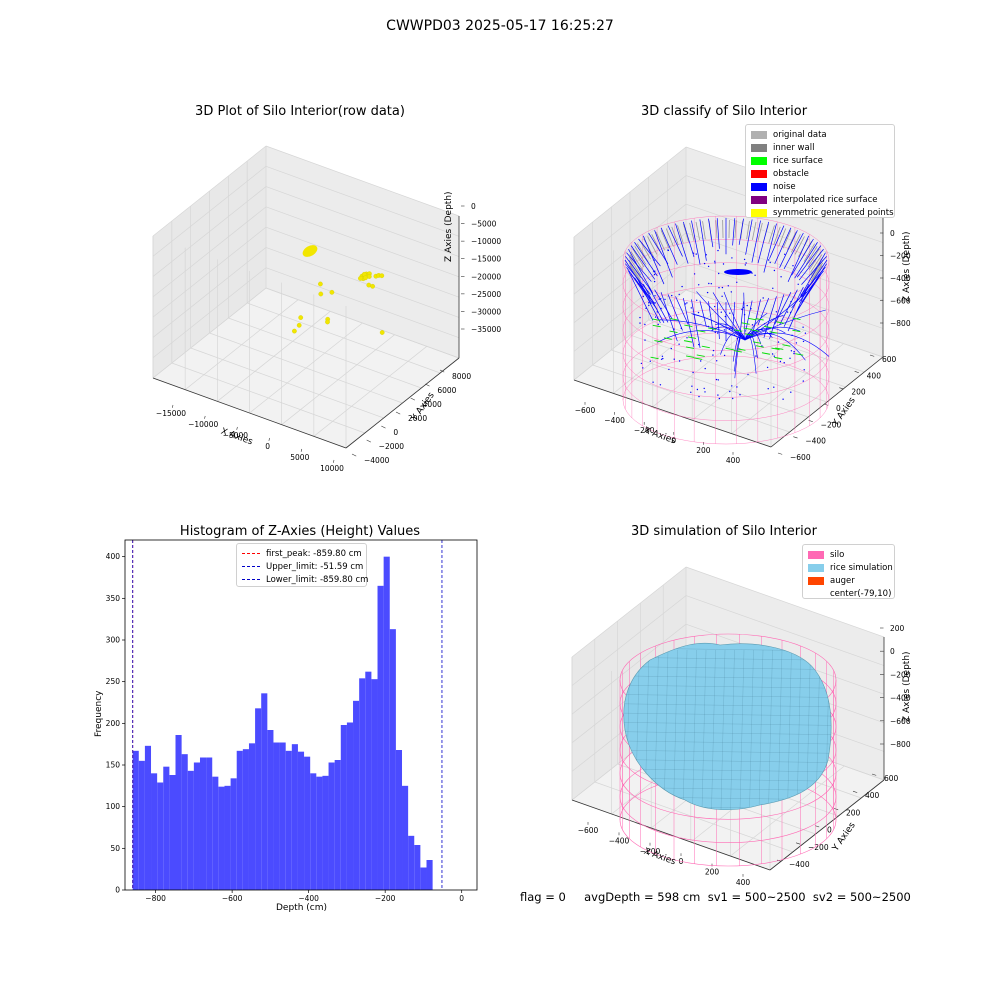 The width and height of the screenshot is (1000, 1000). I want to click on sim-back-pane, so click(629, 683).